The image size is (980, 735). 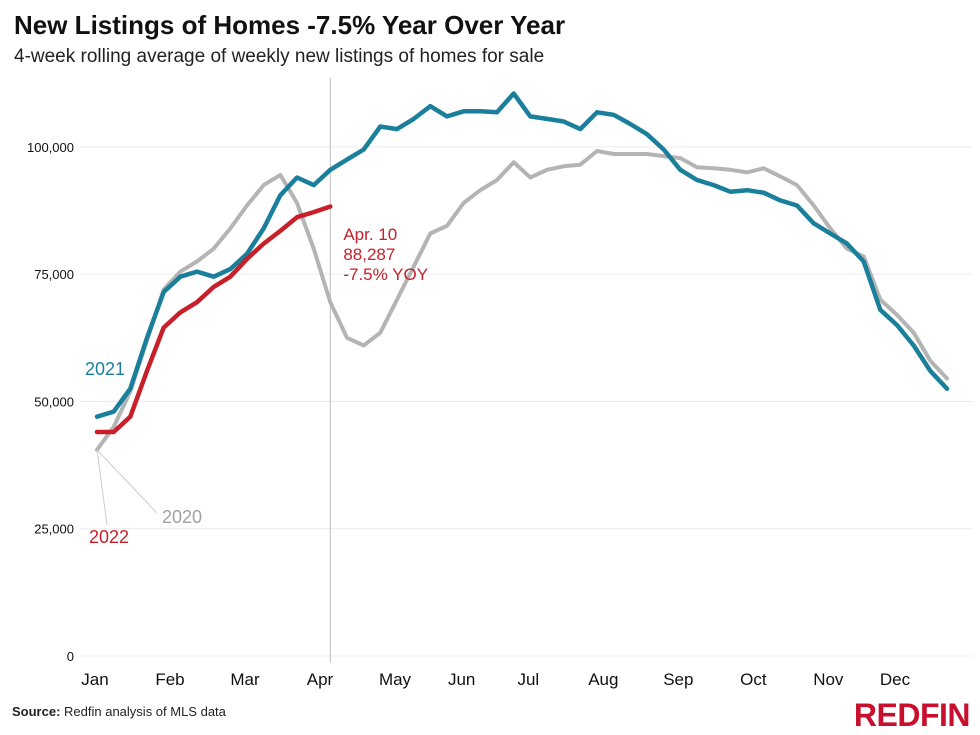 I want to click on x-tick-label: Feb, so click(x=169, y=679).